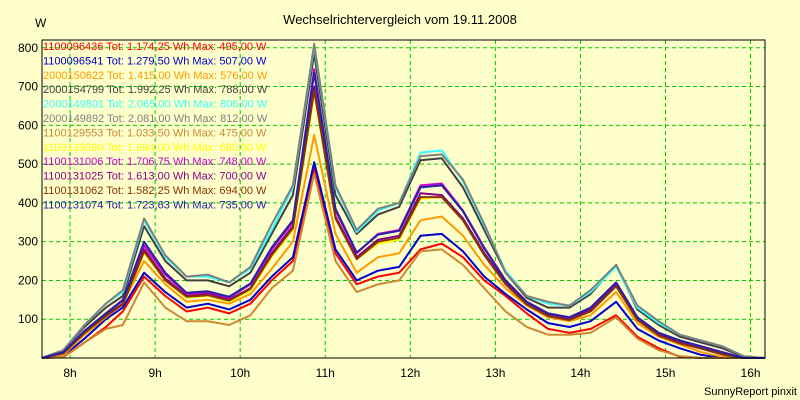 The width and height of the screenshot is (800, 400). Describe the element at coordinates (28, 164) in the screenshot. I see `y-tick-label: 500` at that location.